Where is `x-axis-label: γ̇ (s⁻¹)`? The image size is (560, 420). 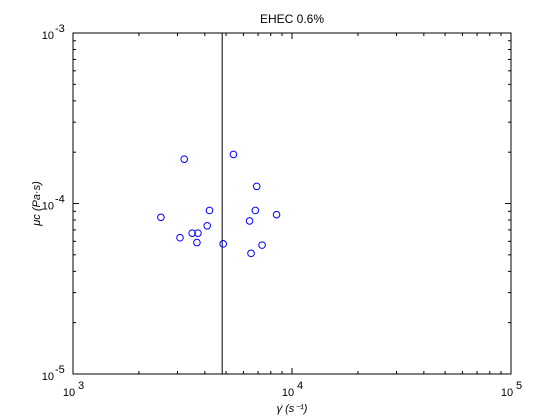
x-axis-label: γ̇ (s⁻¹) is located at coordinates (292, 409).